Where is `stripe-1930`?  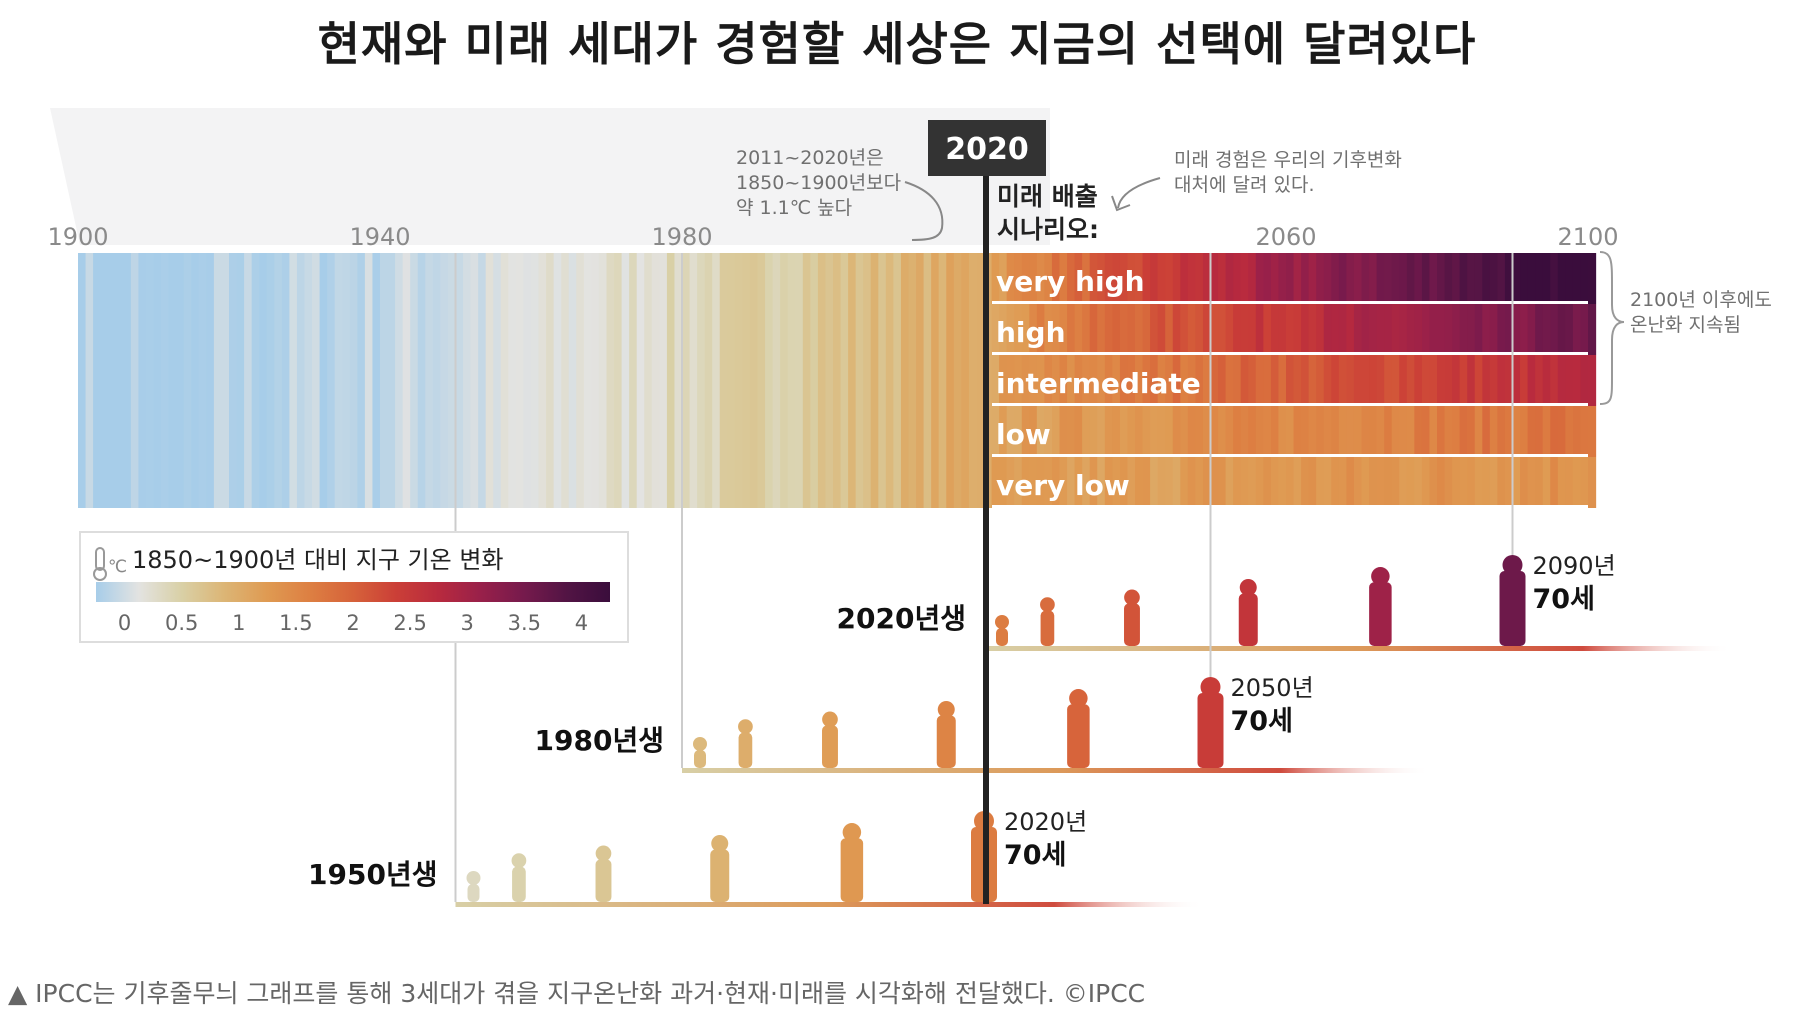
stripe-1930 is located at coordinates (308, 380).